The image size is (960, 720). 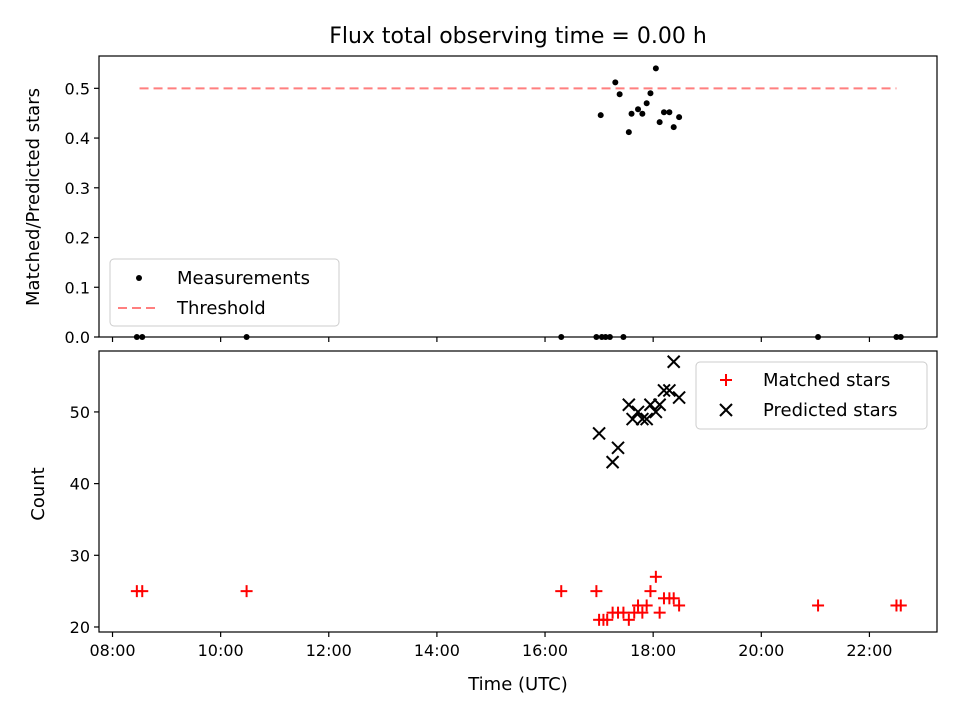 I want to click on bottom-y-tick-label: 30, so click(x=80, y=555).